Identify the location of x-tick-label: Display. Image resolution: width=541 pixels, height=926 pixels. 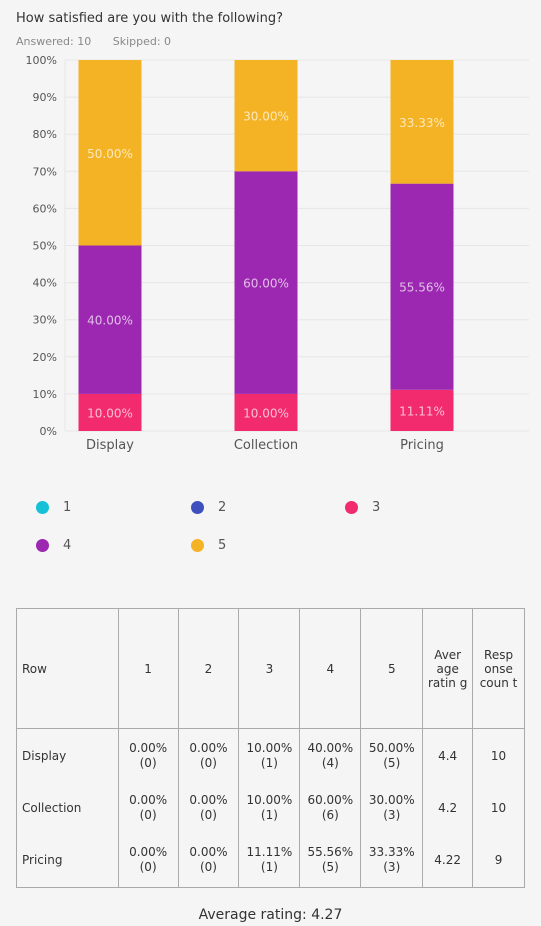
(110, 445).